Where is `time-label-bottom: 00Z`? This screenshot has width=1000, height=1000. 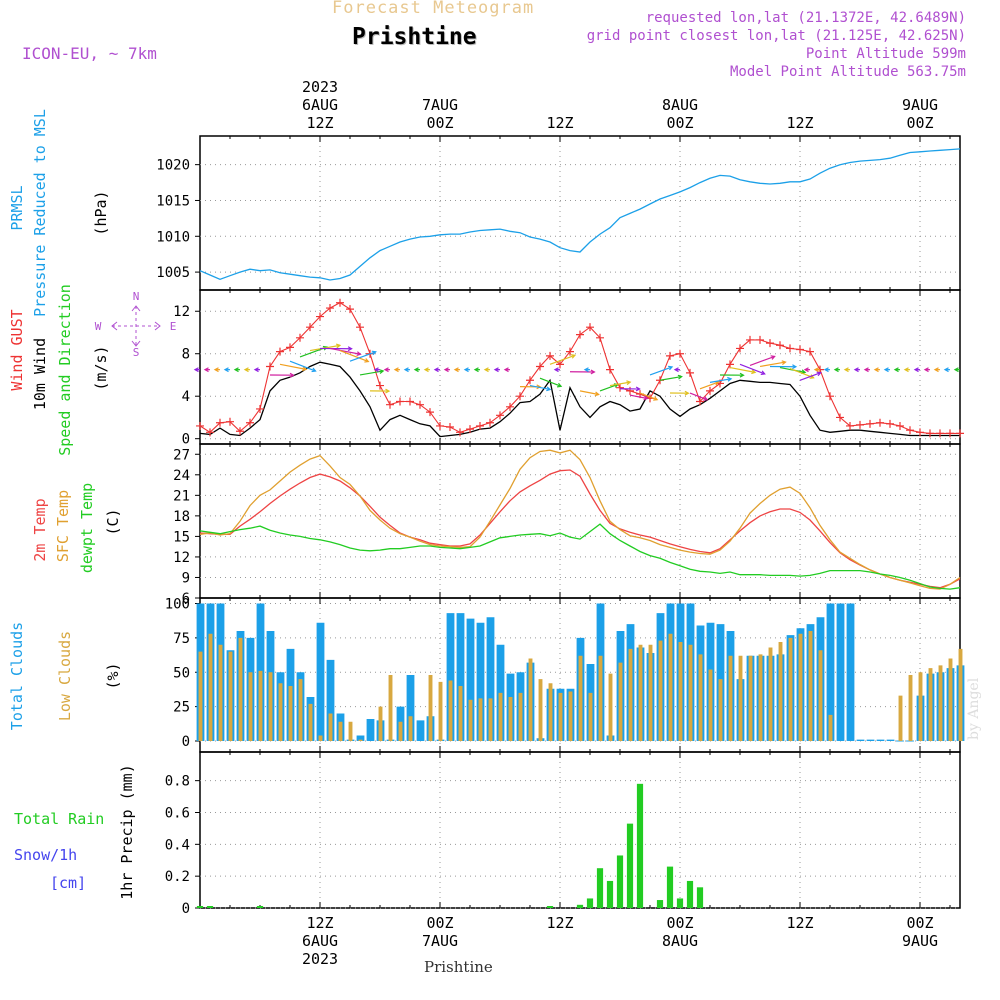
time-label-bottom: 00Z is located at coordinates (919, 923).